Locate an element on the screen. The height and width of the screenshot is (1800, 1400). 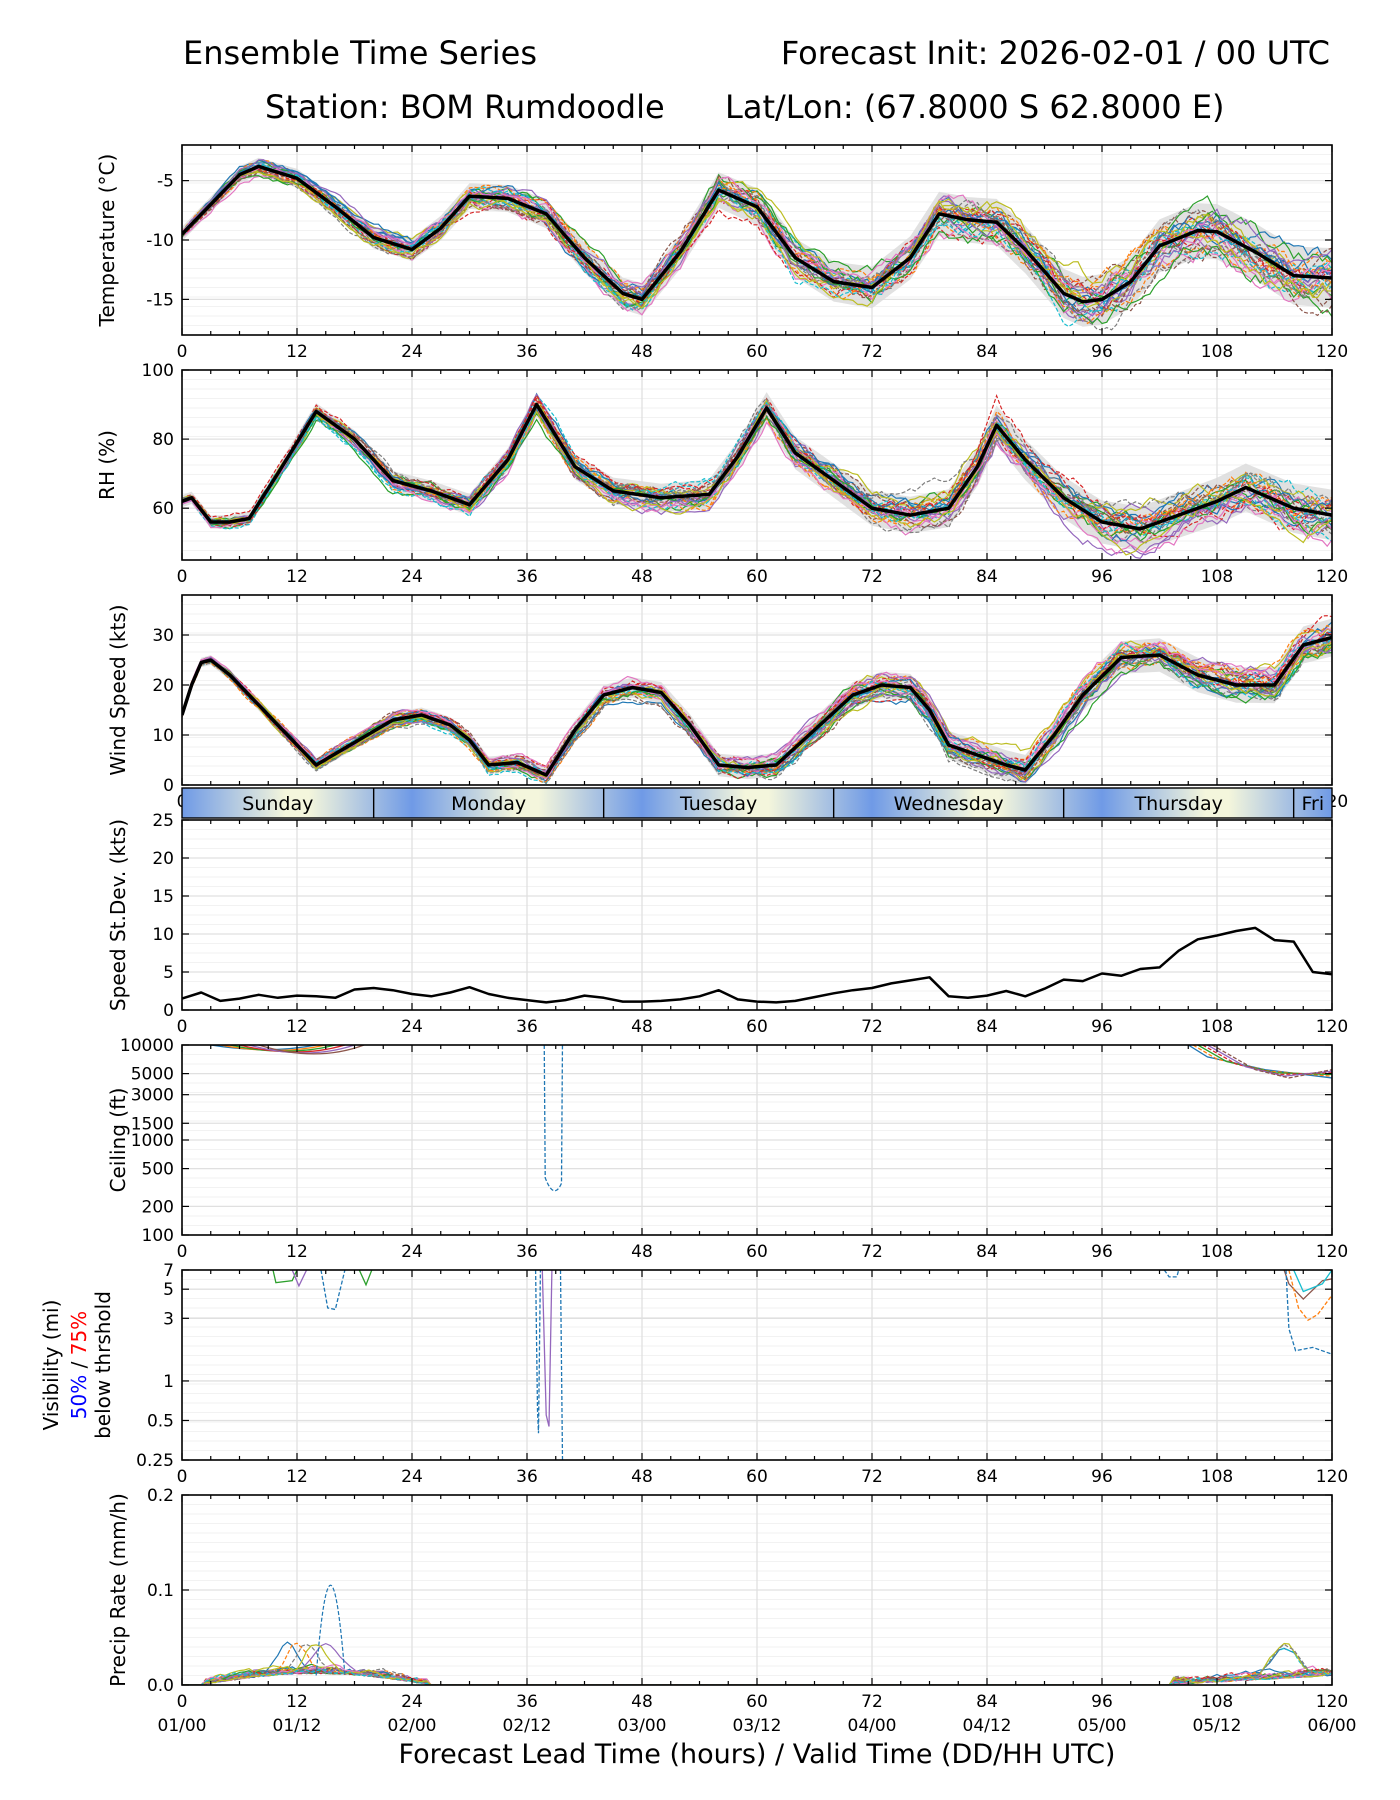
y-tick-label: 3 is located at coordinates (168, 1319).